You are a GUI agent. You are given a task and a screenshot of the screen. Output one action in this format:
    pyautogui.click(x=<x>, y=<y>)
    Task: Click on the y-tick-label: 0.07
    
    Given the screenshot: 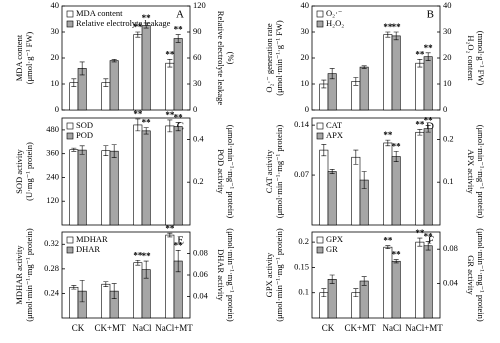 What is the action you would take?
    pyautogui.click(x=301, y=174)
    